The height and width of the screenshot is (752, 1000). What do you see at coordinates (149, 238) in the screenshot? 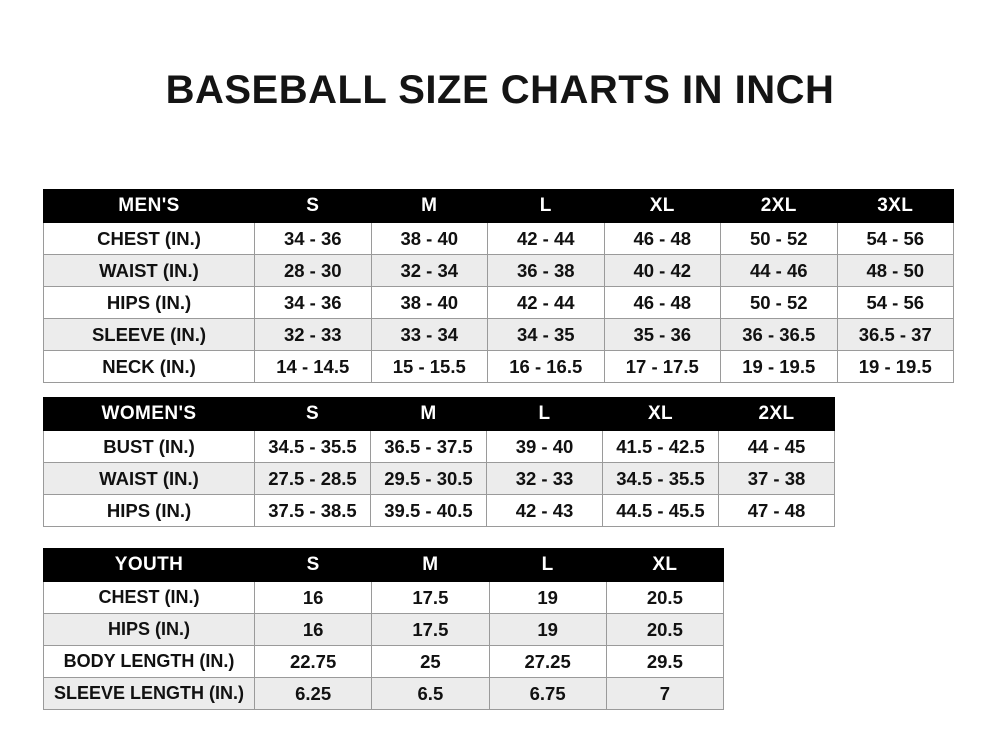
I see `row-label: CHEST (IN.)` at bounding box center [149, 238].